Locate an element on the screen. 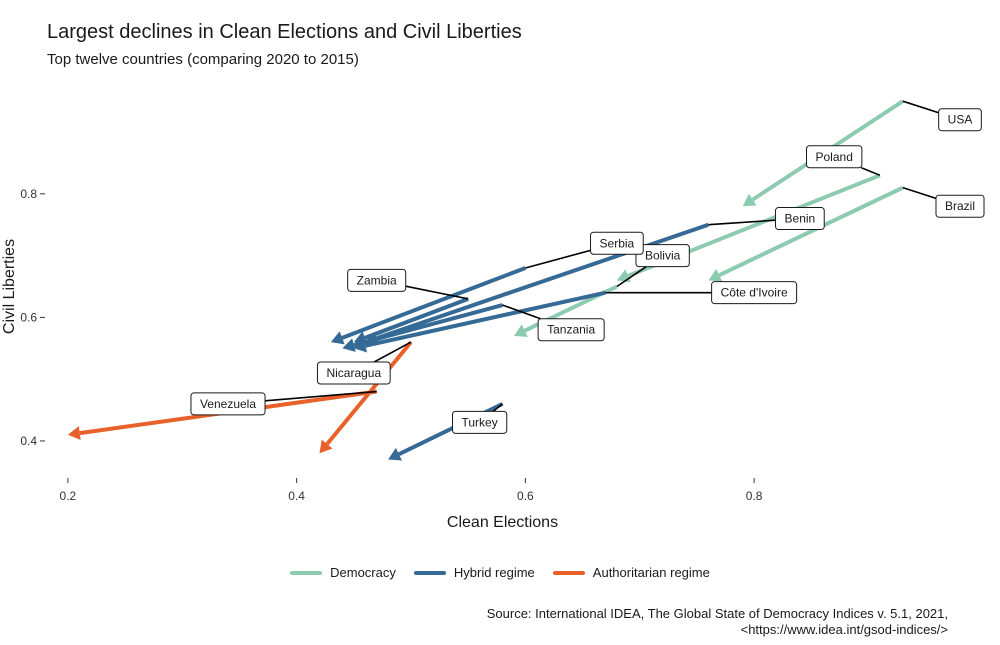  label-box-venezuela is located at coordinates (228, 404).